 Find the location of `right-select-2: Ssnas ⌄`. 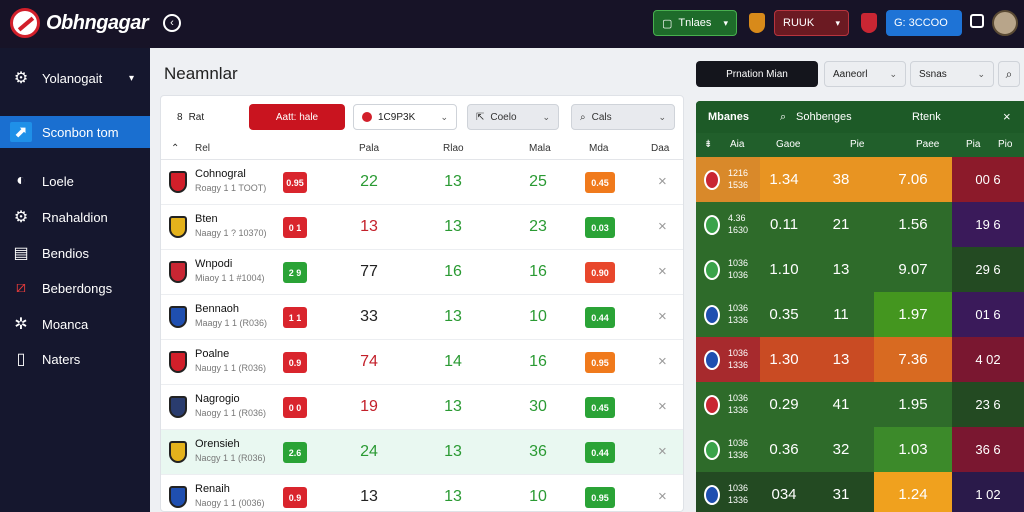

right-select-2: Ssnas ⌄ is located at coordinates (952, 74).